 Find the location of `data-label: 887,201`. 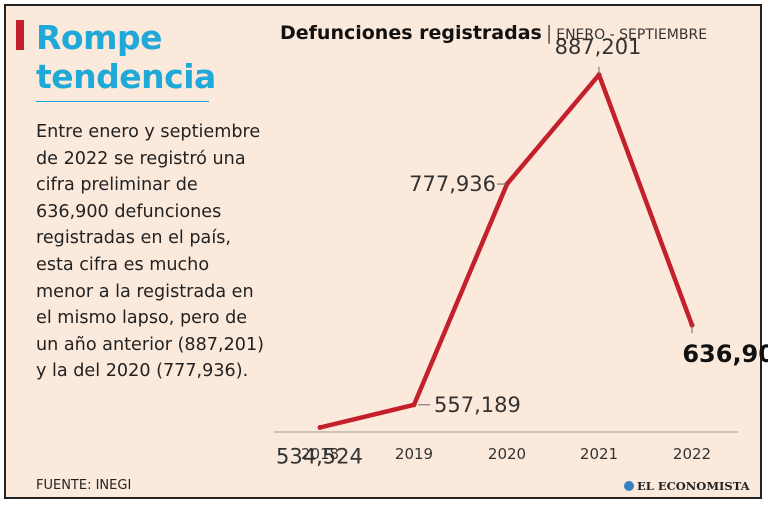

data-label: 887,201 is located at coordinates (598, 47).